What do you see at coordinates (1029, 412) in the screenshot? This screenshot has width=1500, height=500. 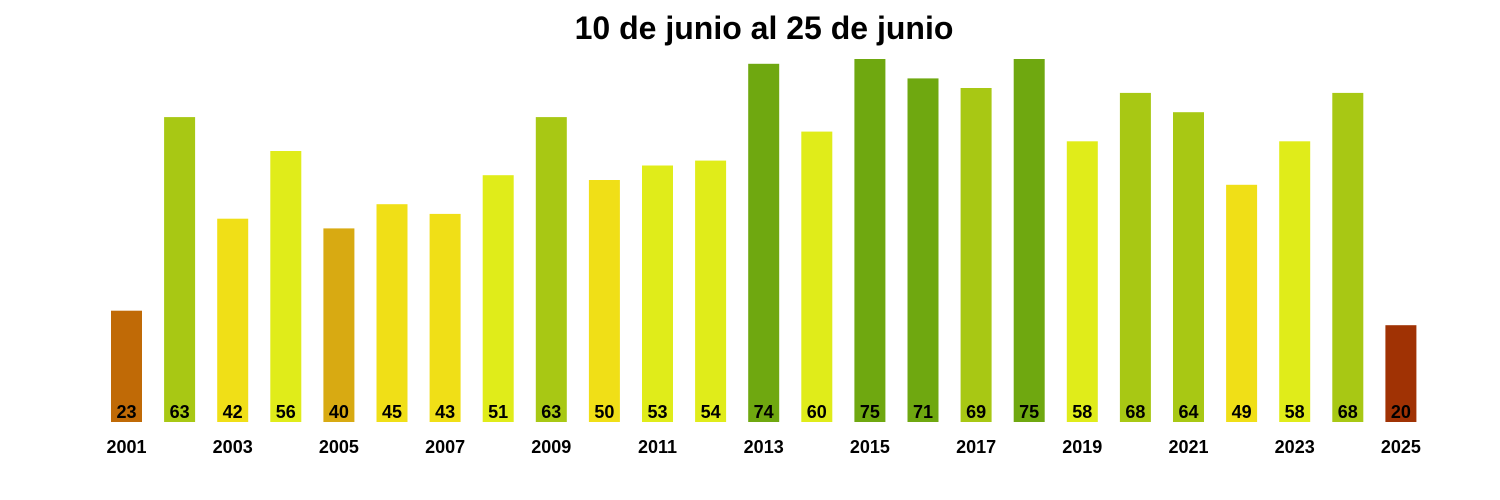 I see `data-label-2018: 75` at bounding box center [1029, 412].